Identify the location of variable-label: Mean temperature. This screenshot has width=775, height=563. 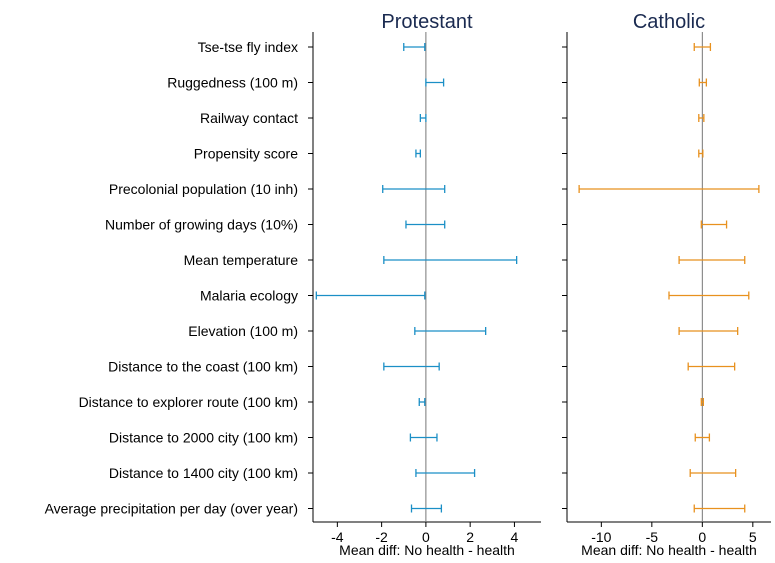
(241, 260).